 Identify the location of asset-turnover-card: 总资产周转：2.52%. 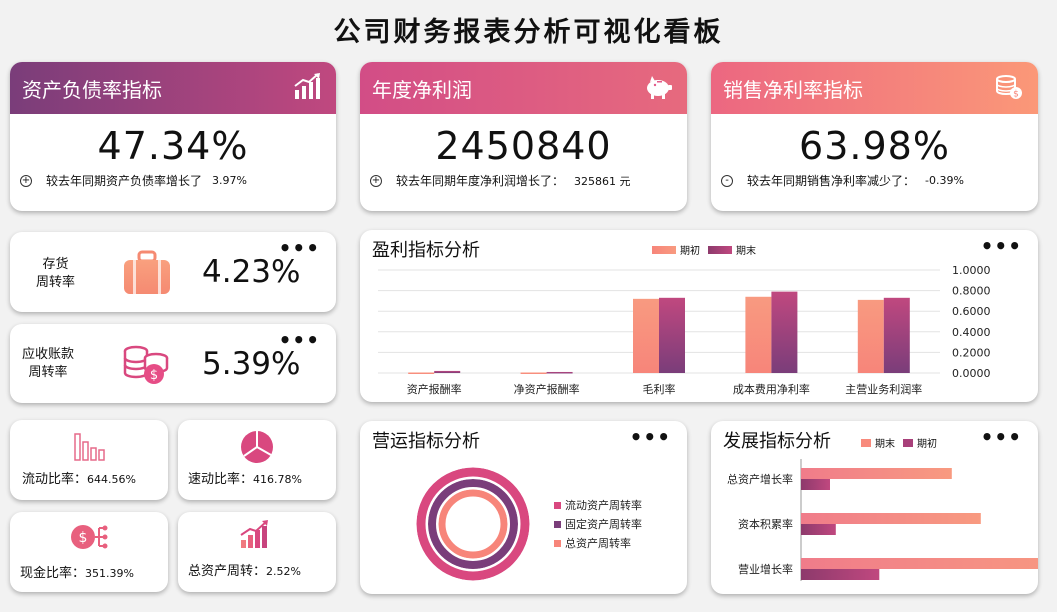
(257, 552).